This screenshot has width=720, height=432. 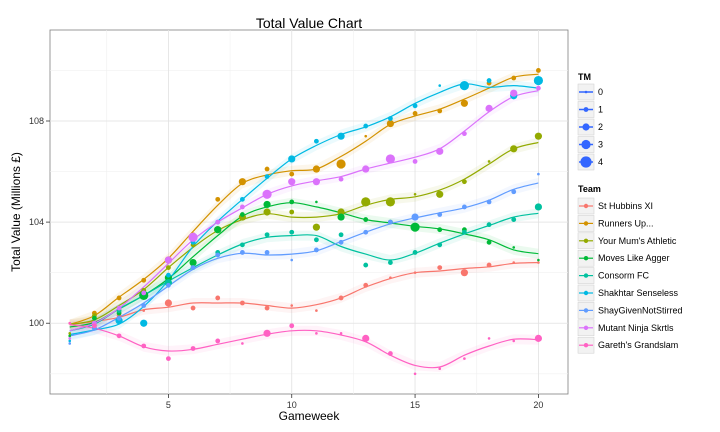 I want to click on team-legend-title: Team, so click(x=589, y=189).